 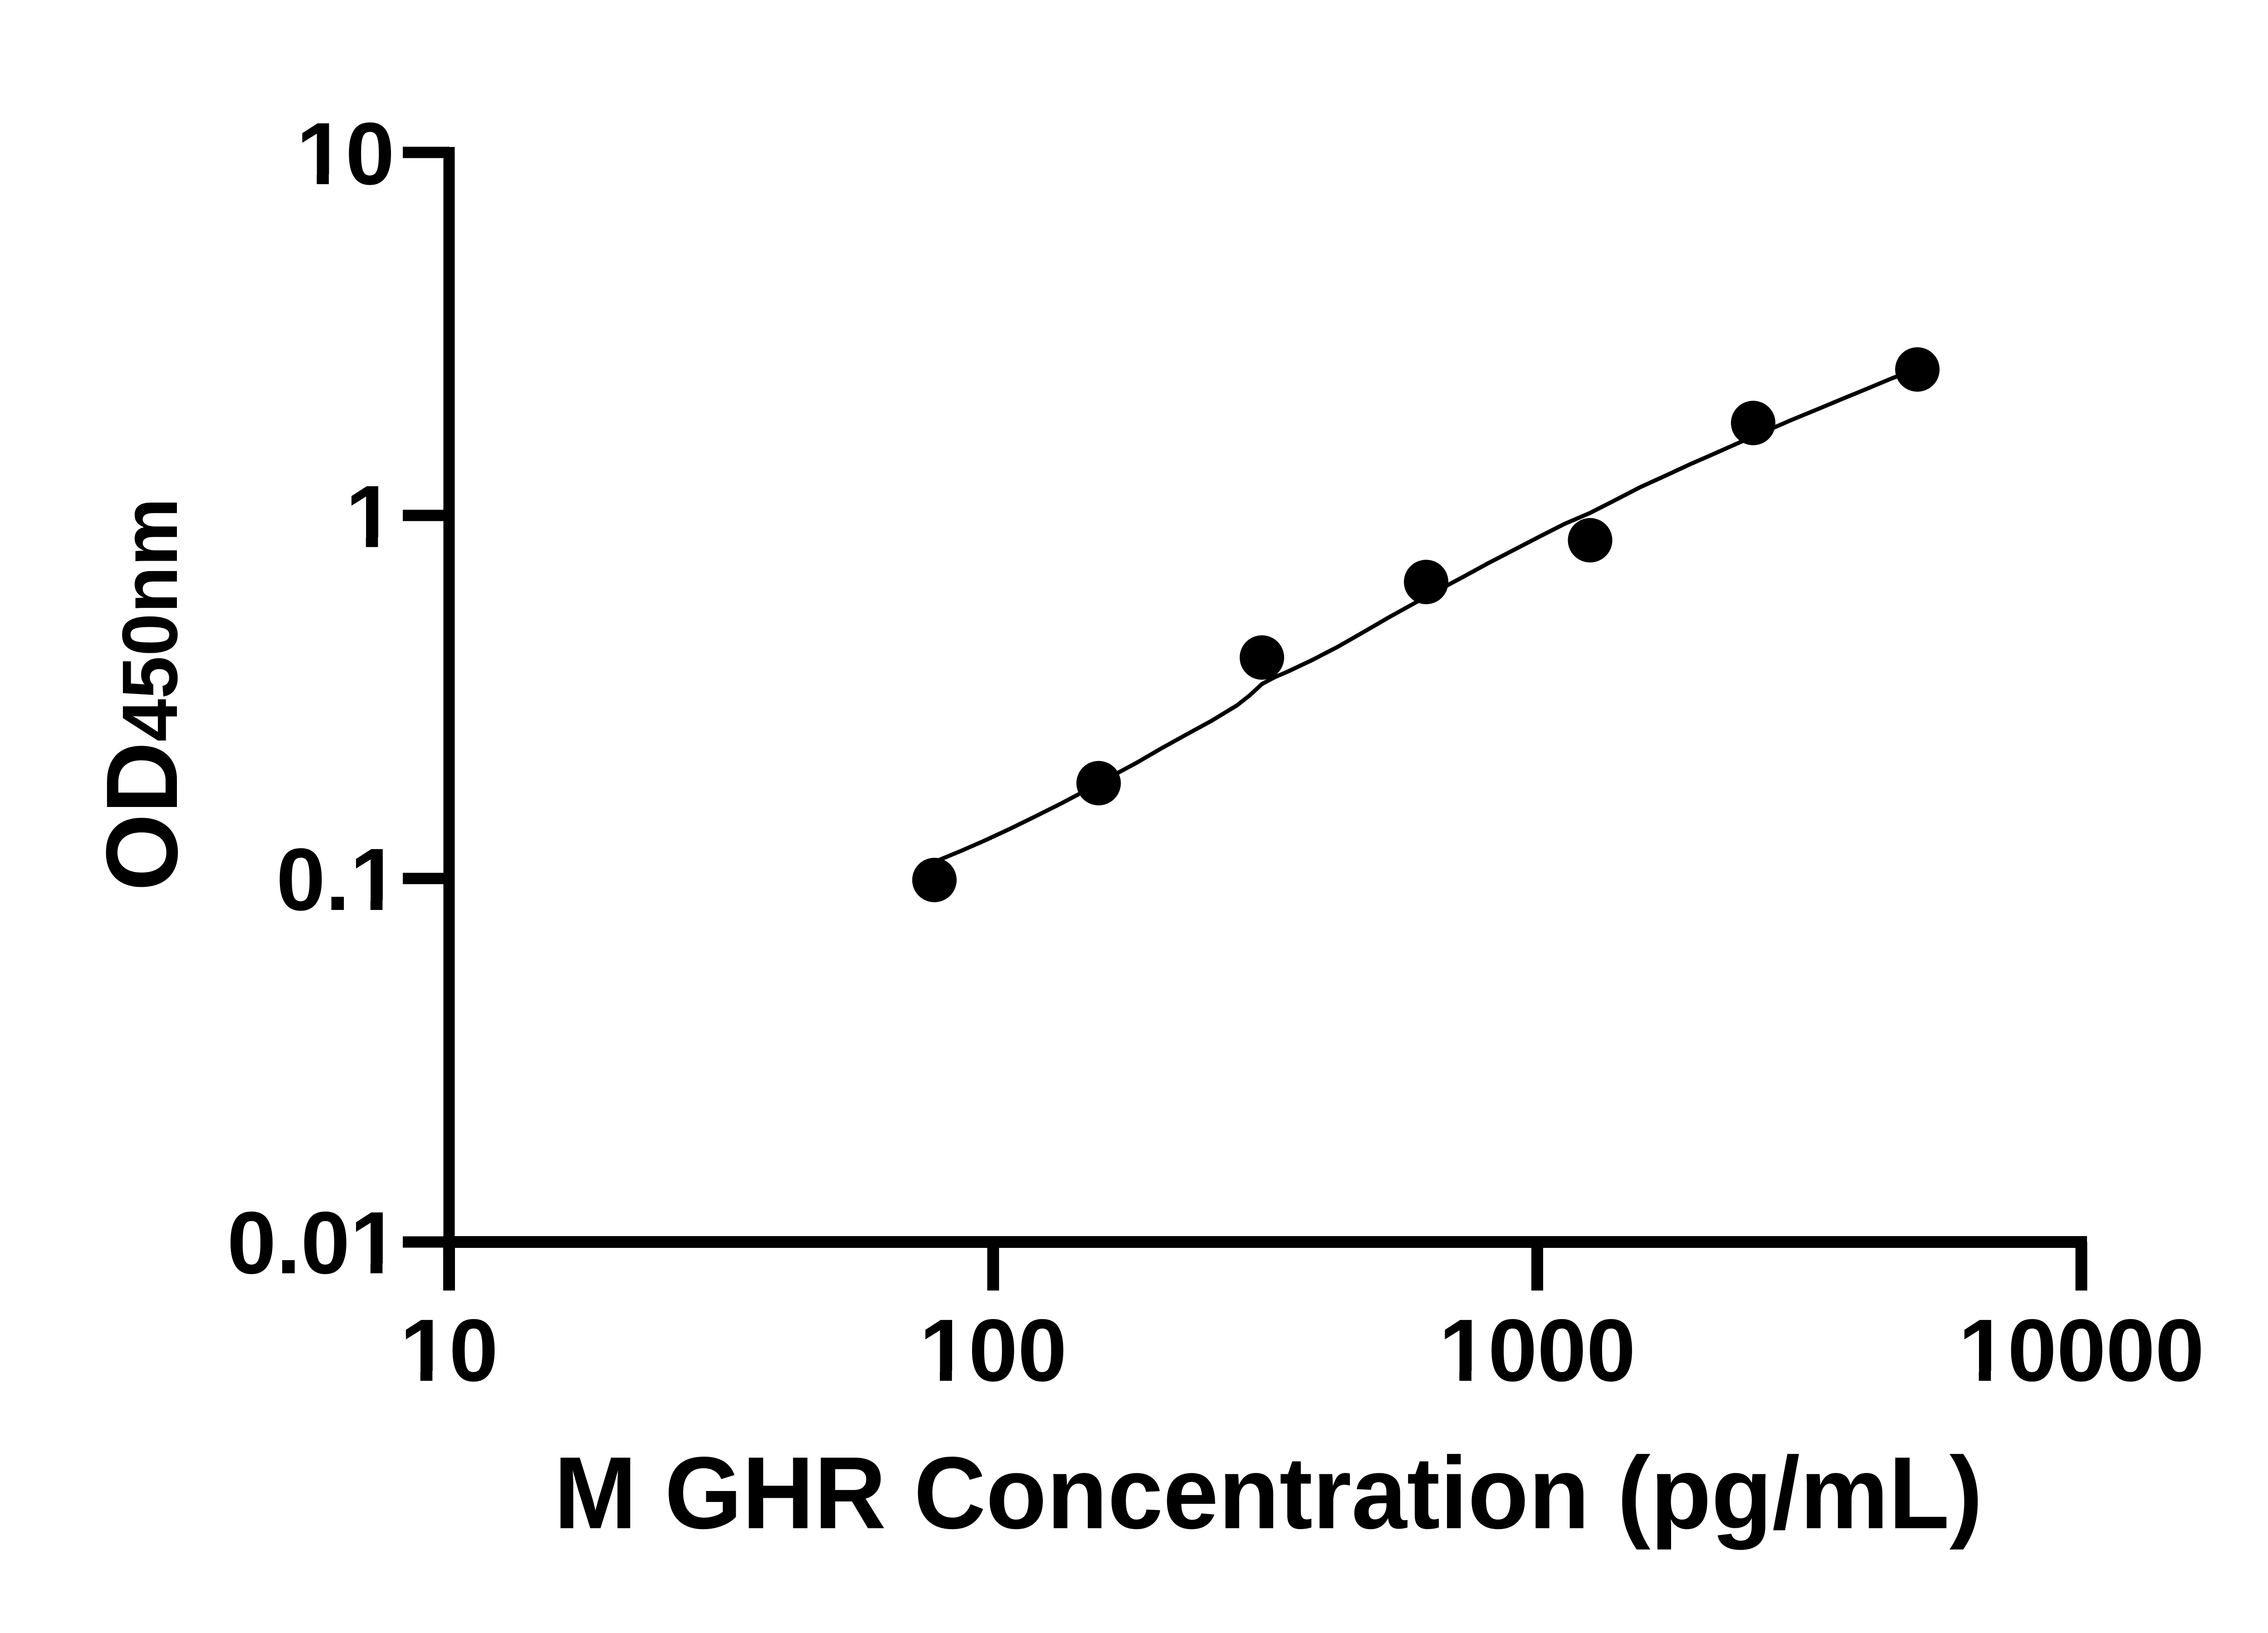 What do you see at coordinates (2081, 1350) in the screenshot?
I see `svg-text: 10000` at bounding box center [2081, 1350].